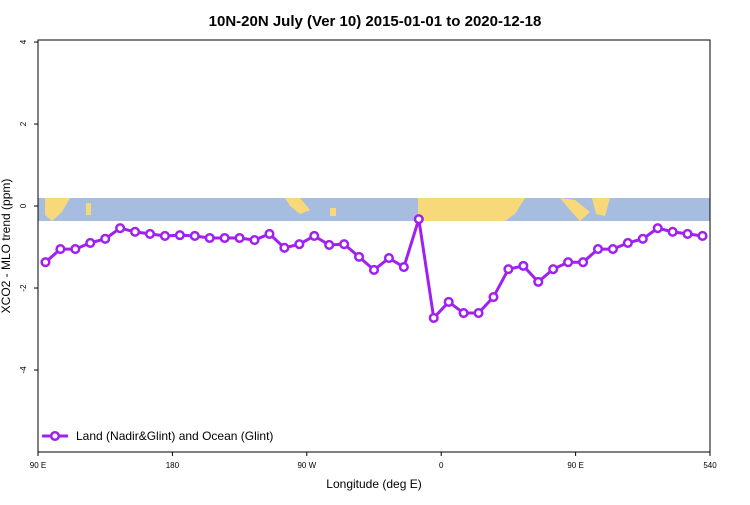  What do you see at coordinates (710, 465) in the screenshot?
I see `x-tick-label: 540` at bounding box center [710, 465].